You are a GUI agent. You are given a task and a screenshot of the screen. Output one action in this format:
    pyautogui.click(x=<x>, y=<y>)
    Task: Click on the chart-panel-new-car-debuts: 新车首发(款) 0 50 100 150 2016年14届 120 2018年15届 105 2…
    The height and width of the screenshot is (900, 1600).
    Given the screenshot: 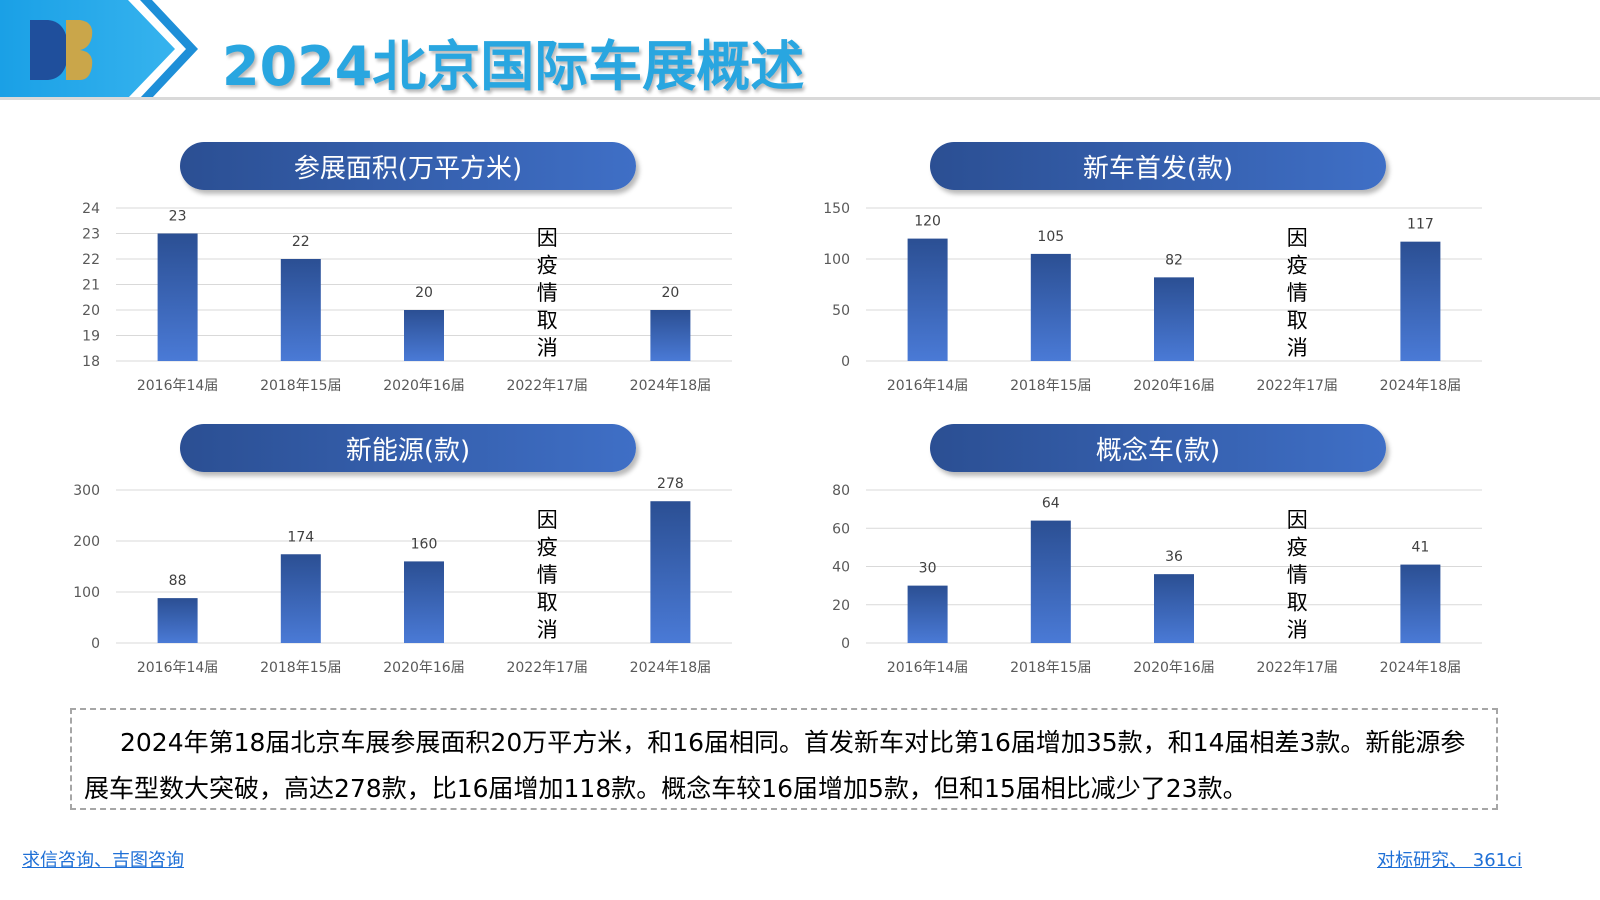 What is the action you would take?
    pyautogui.click(x=1116, y=277)
    